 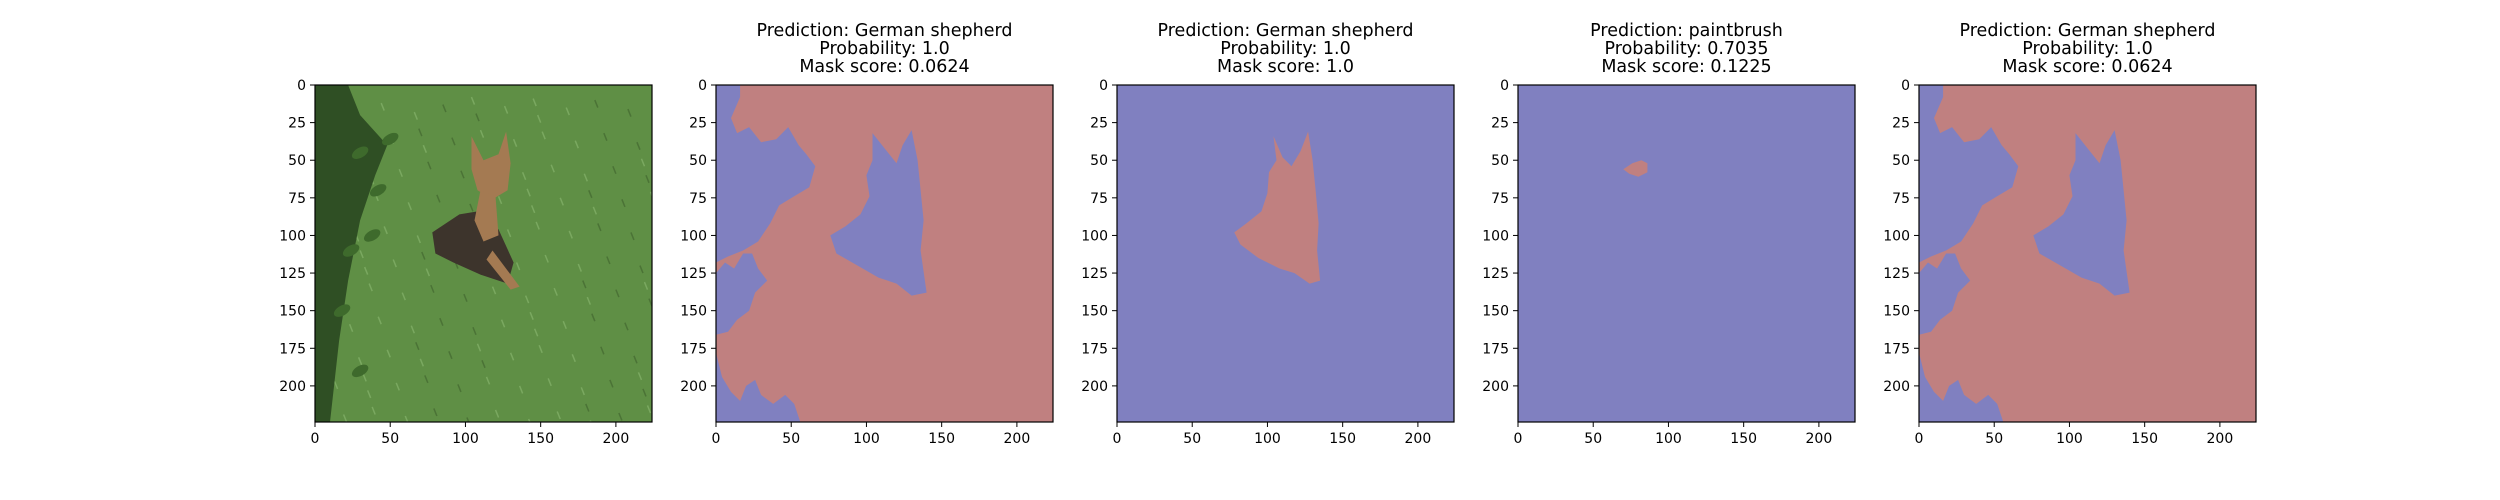 What do you see at coordinates (1500, 124) in the screenshot?
I see `y-tick-label: 25` at bounding box center [1500, 124].